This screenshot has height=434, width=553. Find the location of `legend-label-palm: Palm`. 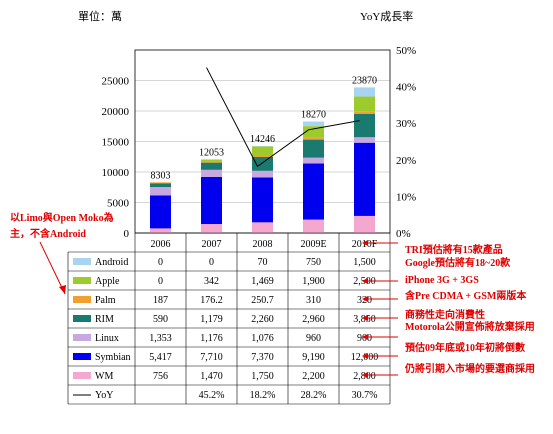

legend-label-palm: Palm is located at coordinates (105, 300).